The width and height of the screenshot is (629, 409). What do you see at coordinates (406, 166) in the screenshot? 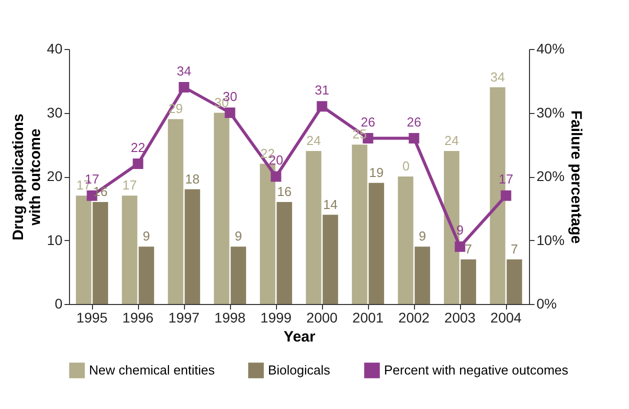
I see `annotation: 0` at bounding box center [406, 166].